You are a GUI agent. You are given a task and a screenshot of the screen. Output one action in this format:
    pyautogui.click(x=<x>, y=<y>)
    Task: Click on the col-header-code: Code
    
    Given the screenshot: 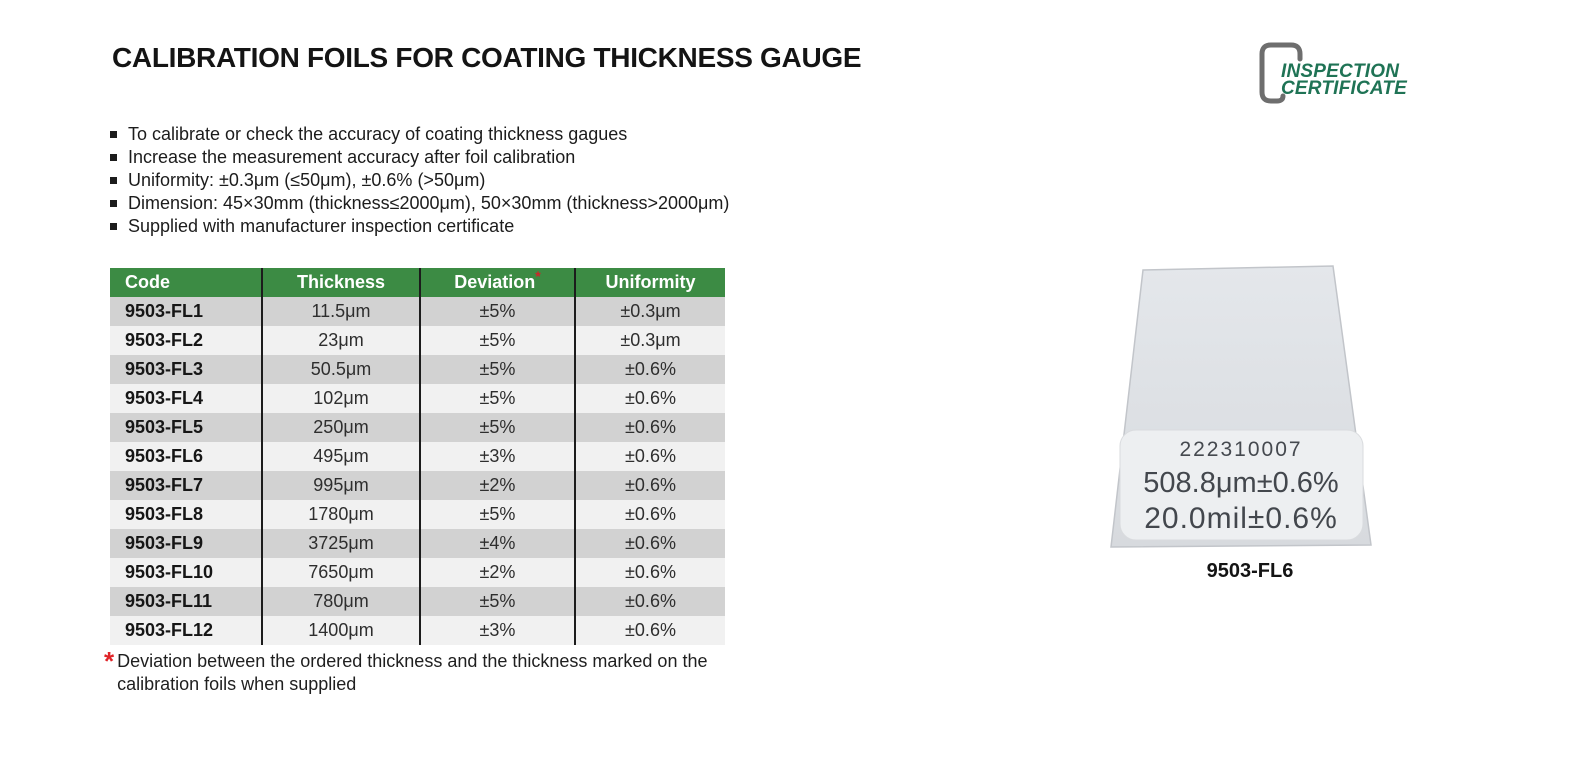 What is the action you would take?
    pyautogui.click(x=186, y=282)
    